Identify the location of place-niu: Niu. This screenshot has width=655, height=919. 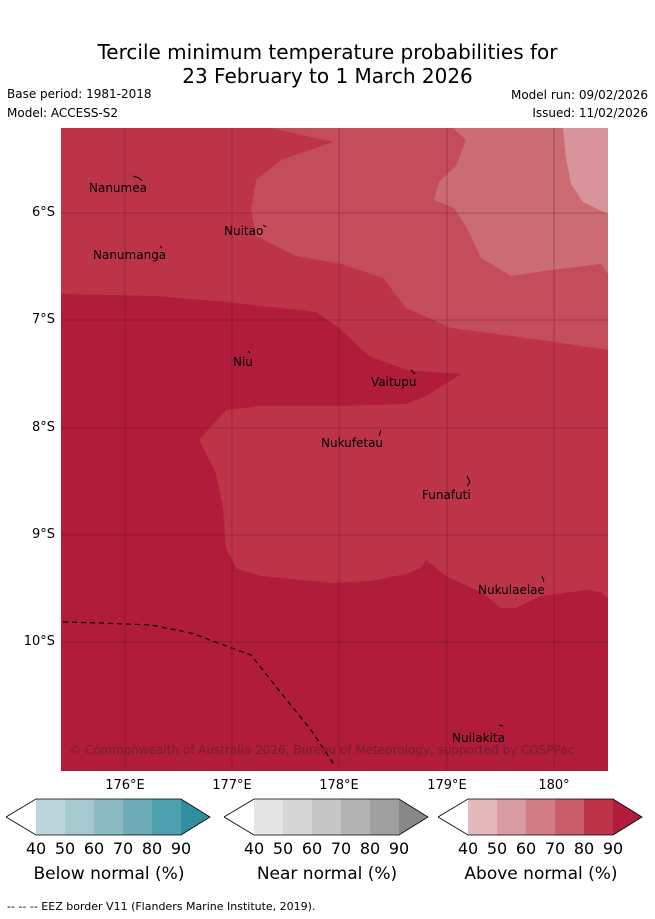
(243, 362).